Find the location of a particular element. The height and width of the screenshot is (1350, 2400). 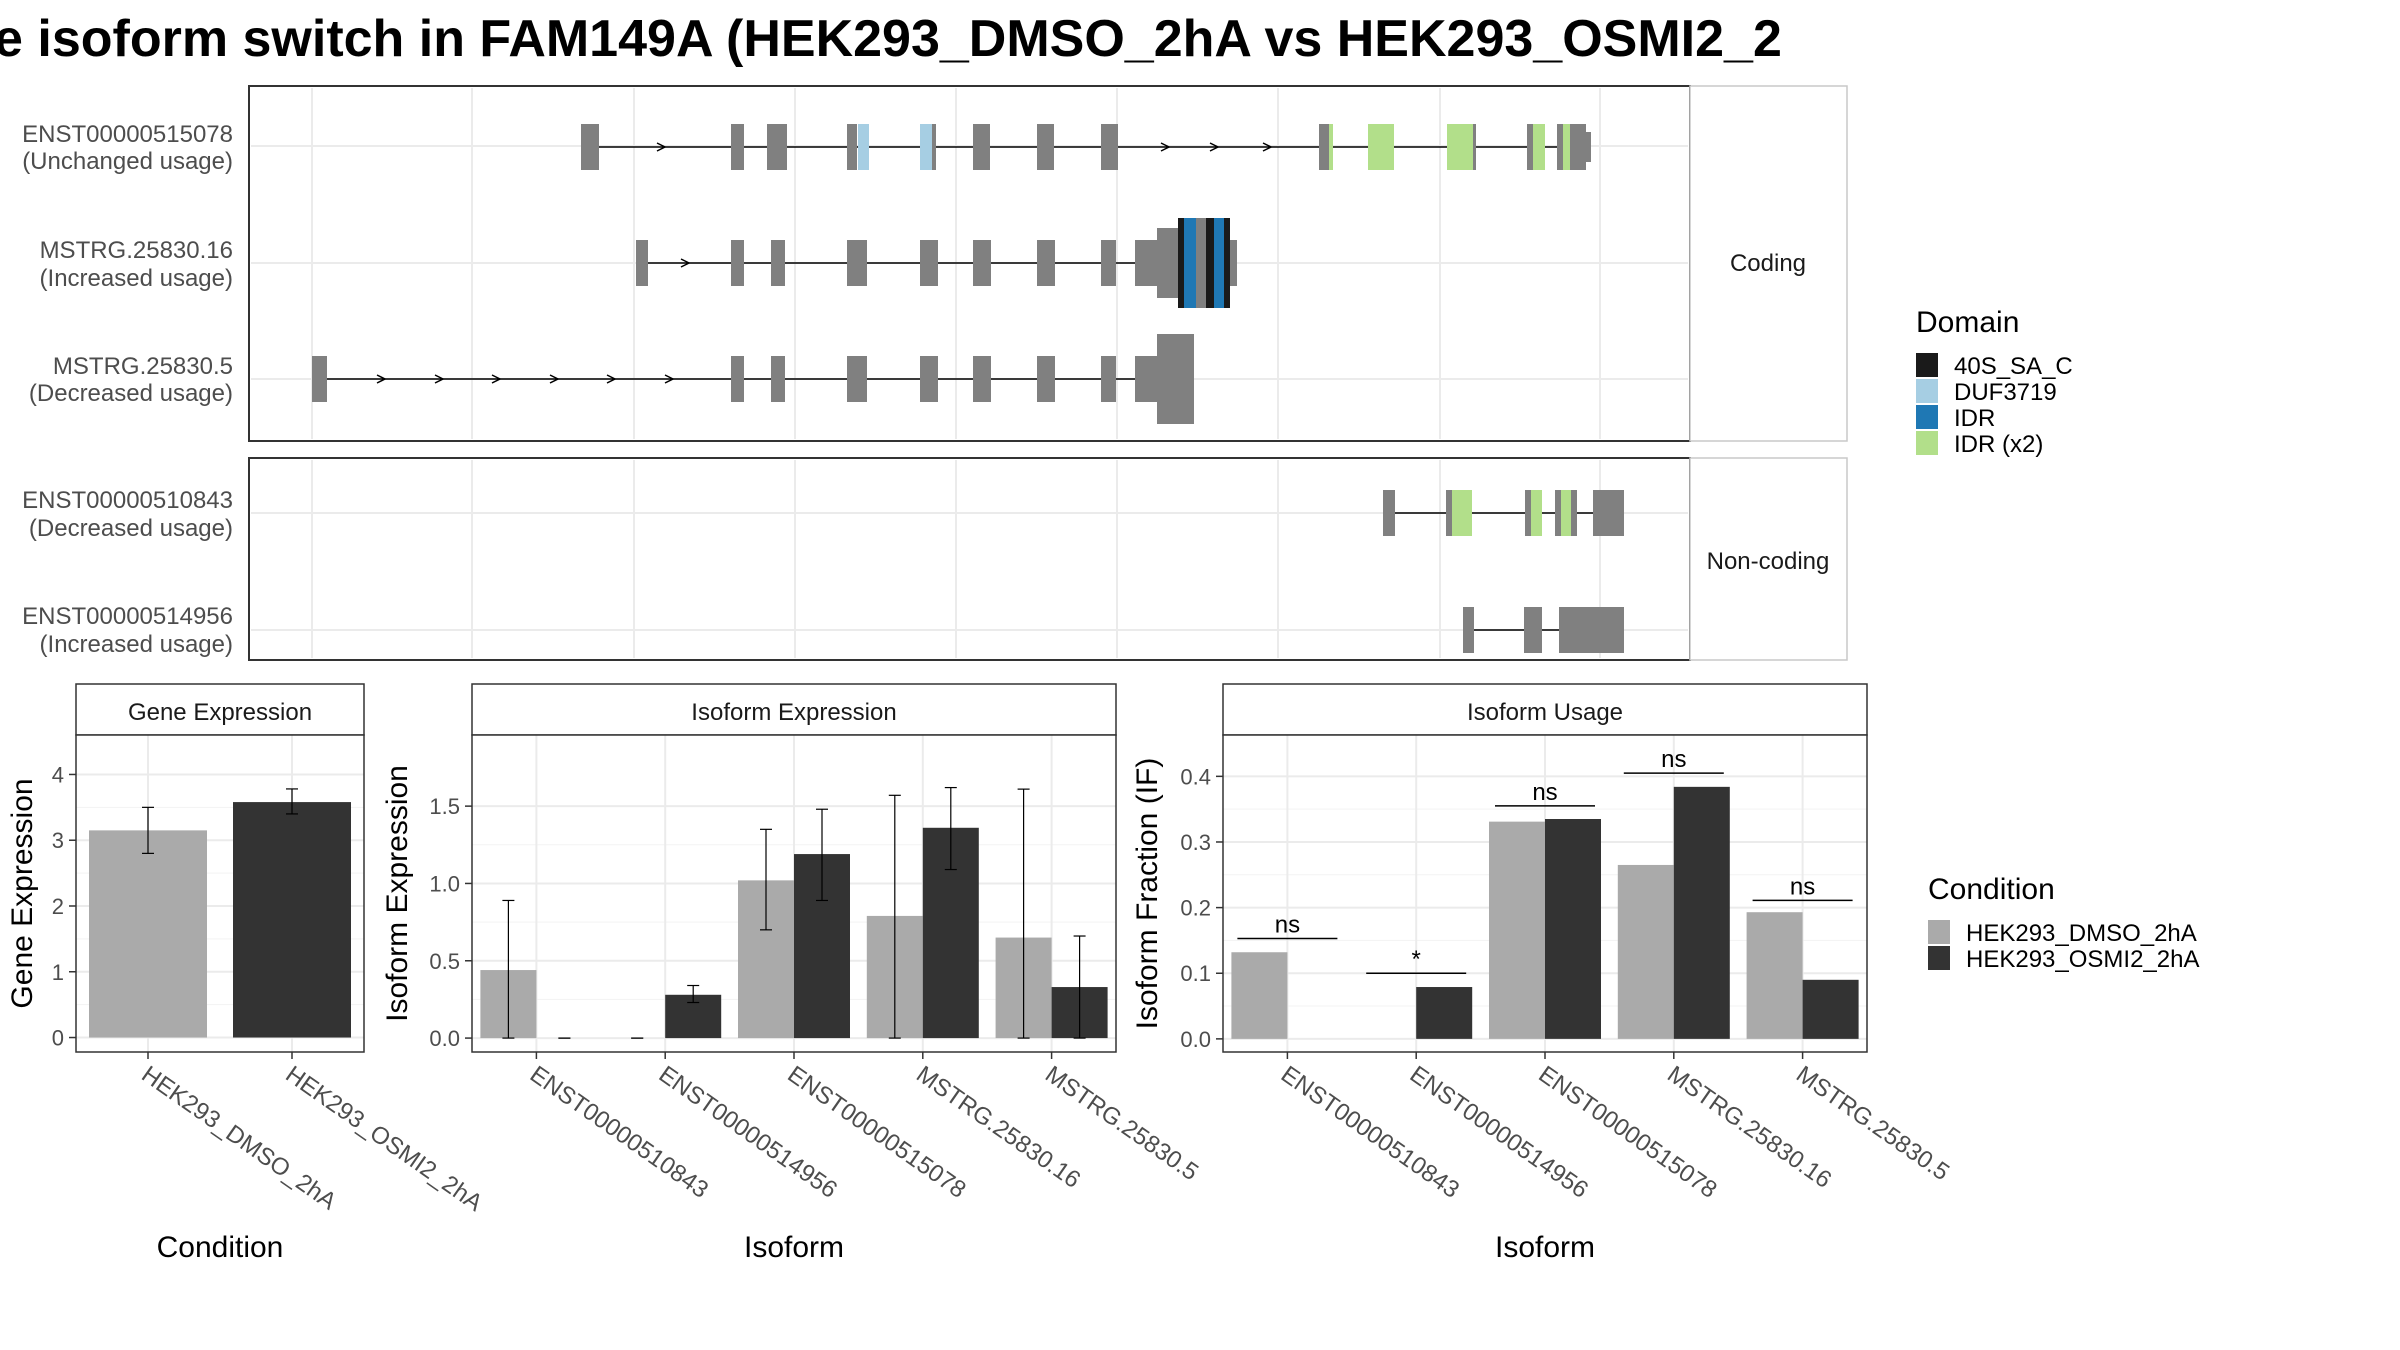

isoform-label-enst515078: ENST00000515078 is located at coordinates (127, 134).